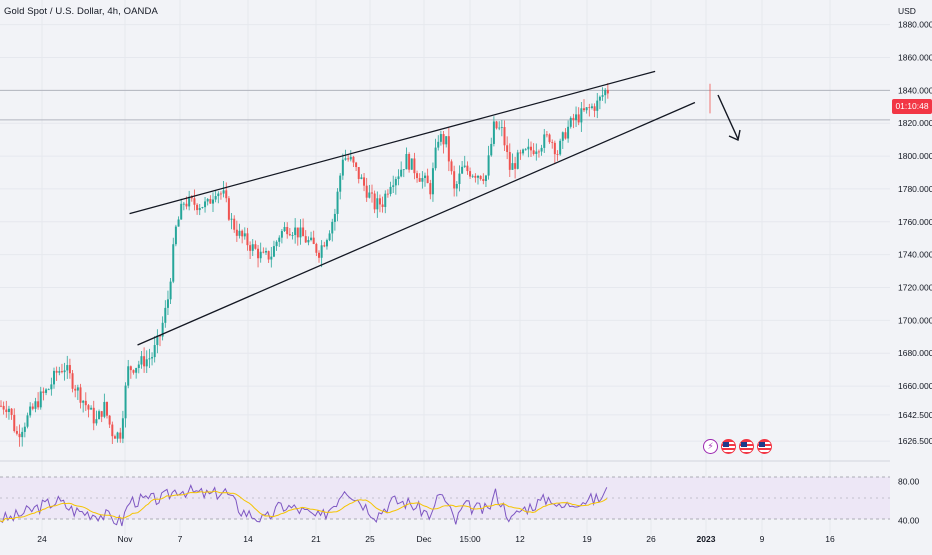  Describe the element at coordinates (909, 520) in the screenshot. I see `rsi-tick-label: 40.00` at that location.